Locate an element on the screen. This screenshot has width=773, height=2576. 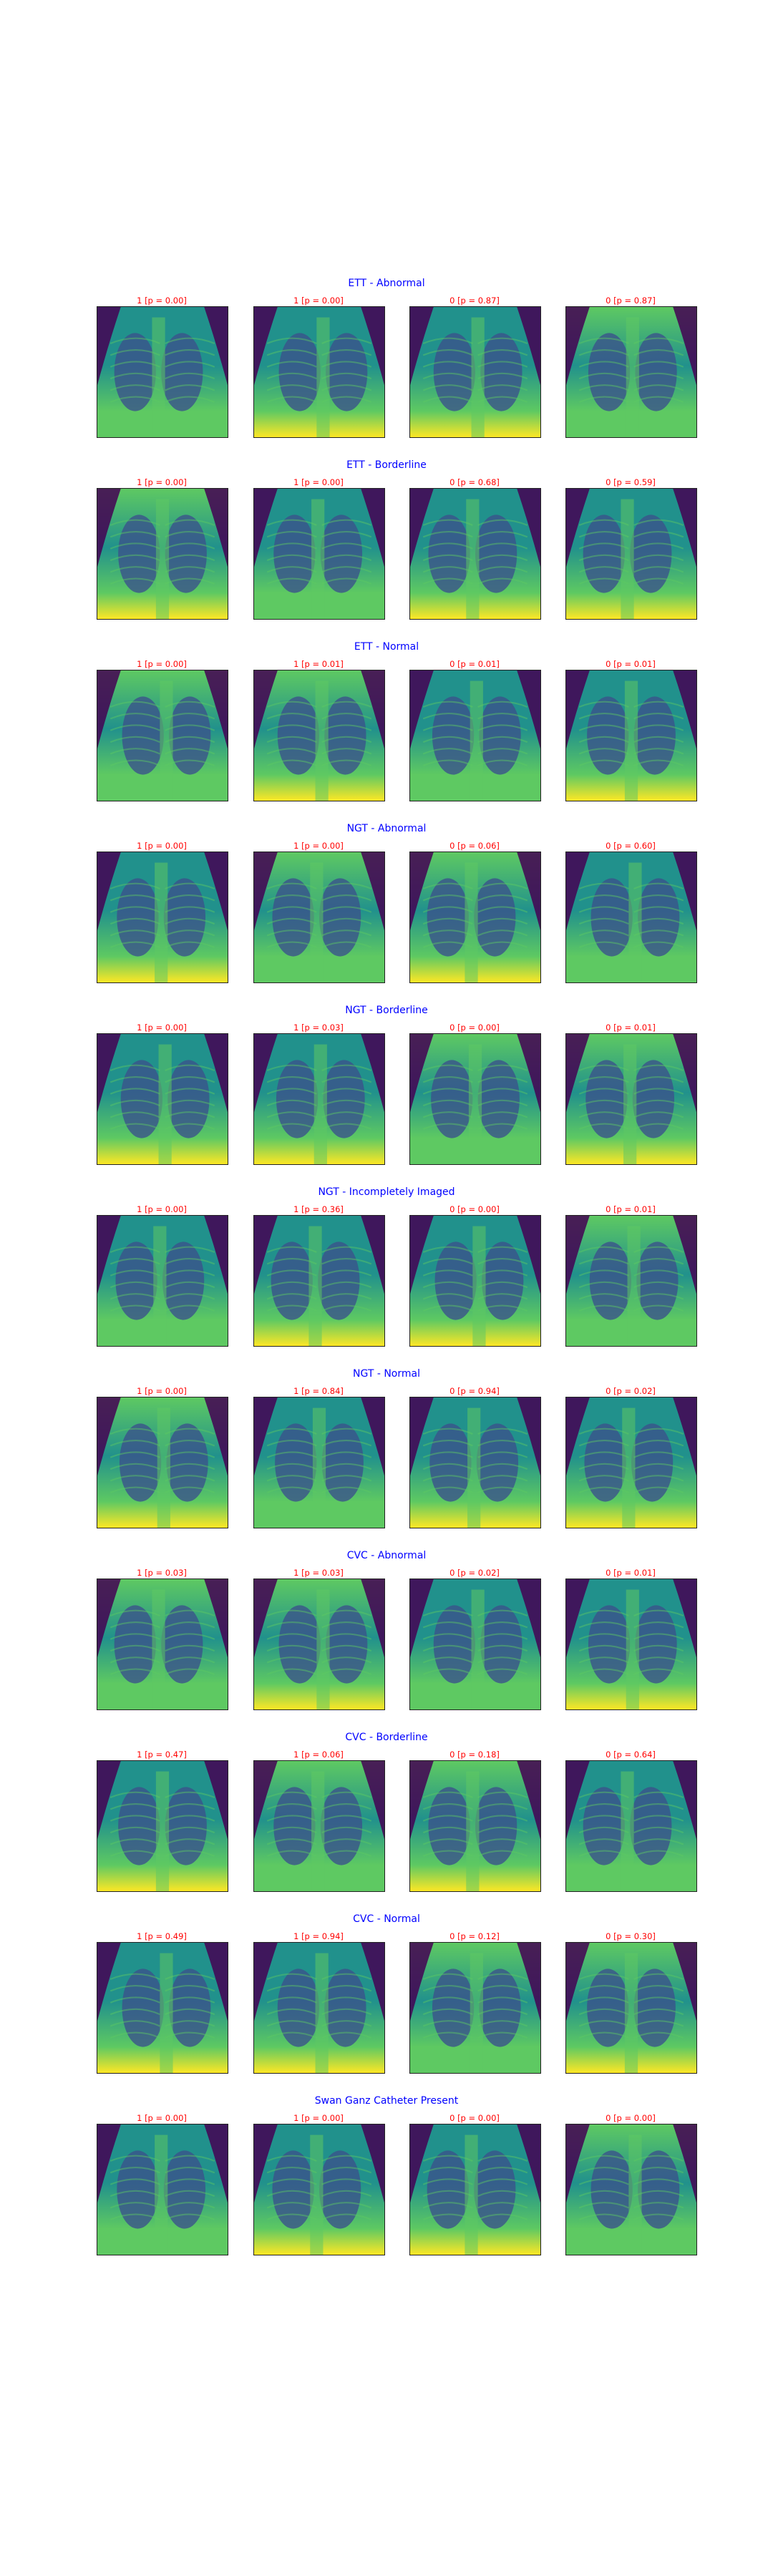
row-title: NGT - Borderline is located at coordinates (386, 1010).